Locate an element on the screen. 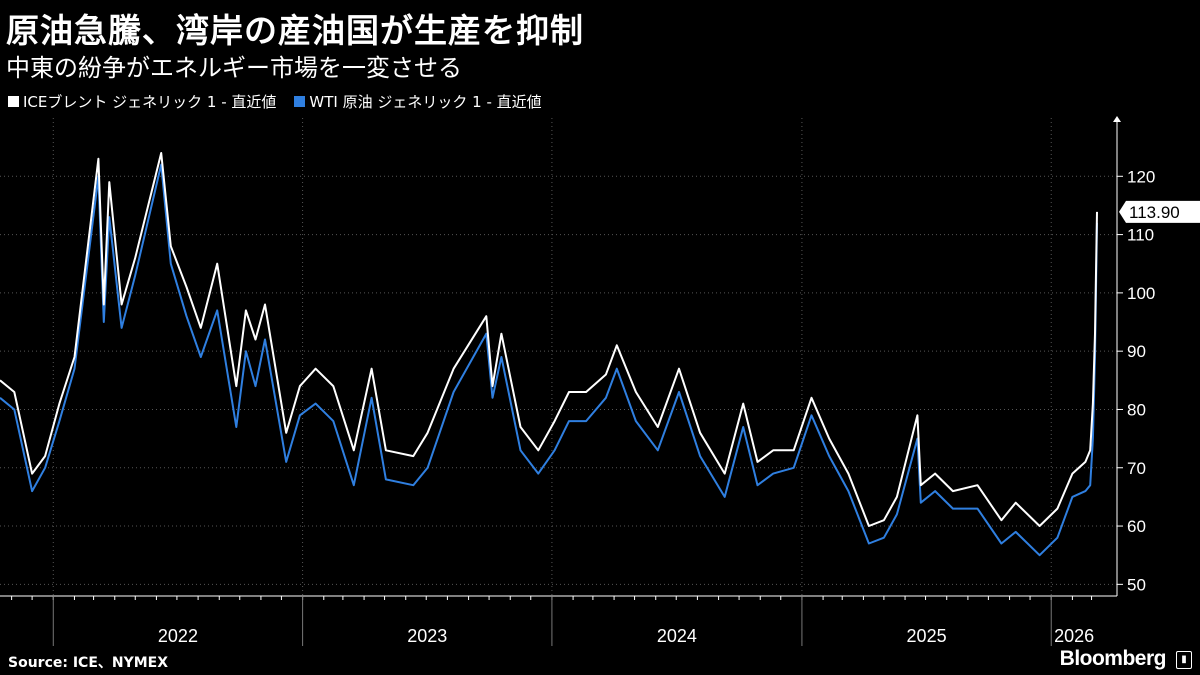 This screenshot has height=675, width=1200. y-tick-label: 90 is located at coordinates (1136, 351).